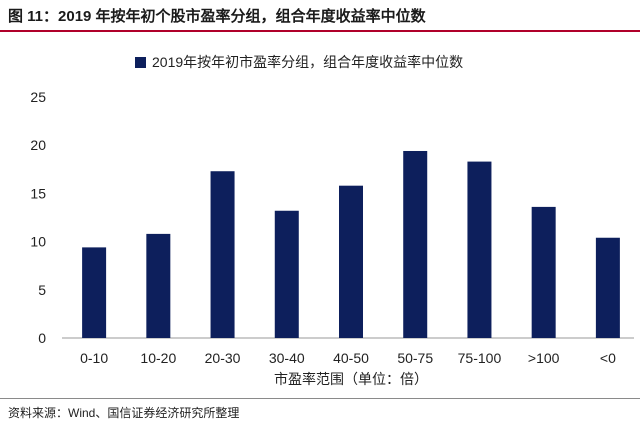 Image resolution: width=640 pixels, height=438 pixels. Describe the element at coordinates (94, 358) in the screenshot. I see `x-tick-label: 0-10` at that location.